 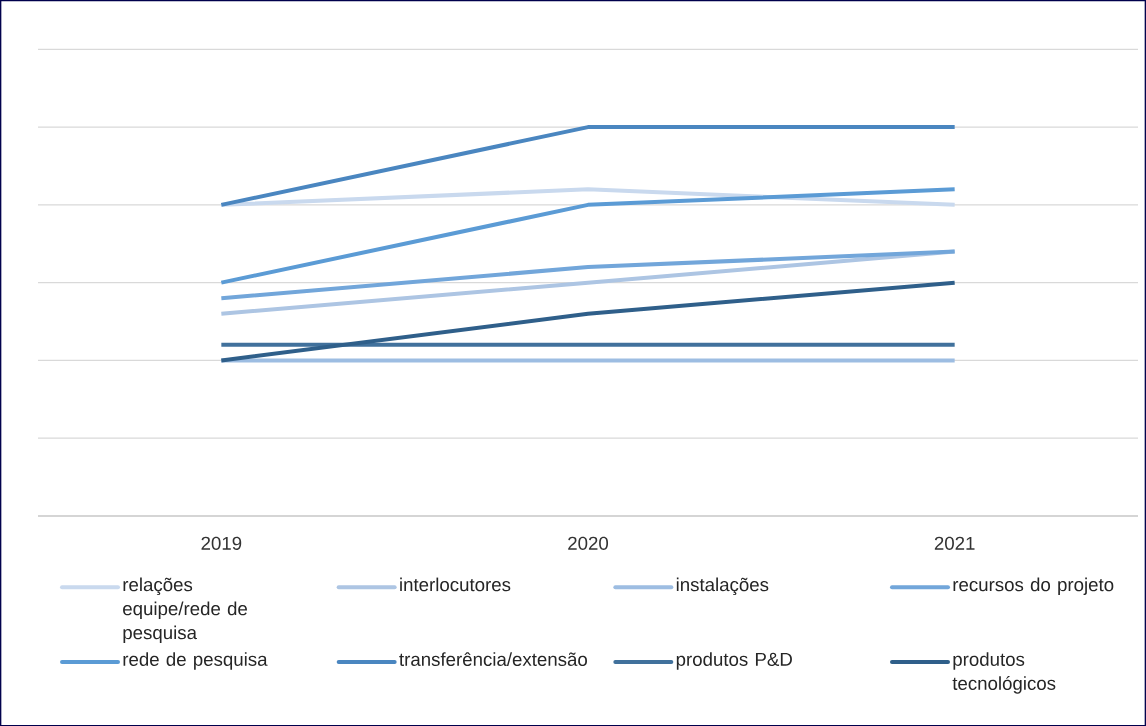 What do you see at coordinates (734, 661) in the screenshot?
I see `legend-label: produtos P&D` at bounding box center [734, 661].